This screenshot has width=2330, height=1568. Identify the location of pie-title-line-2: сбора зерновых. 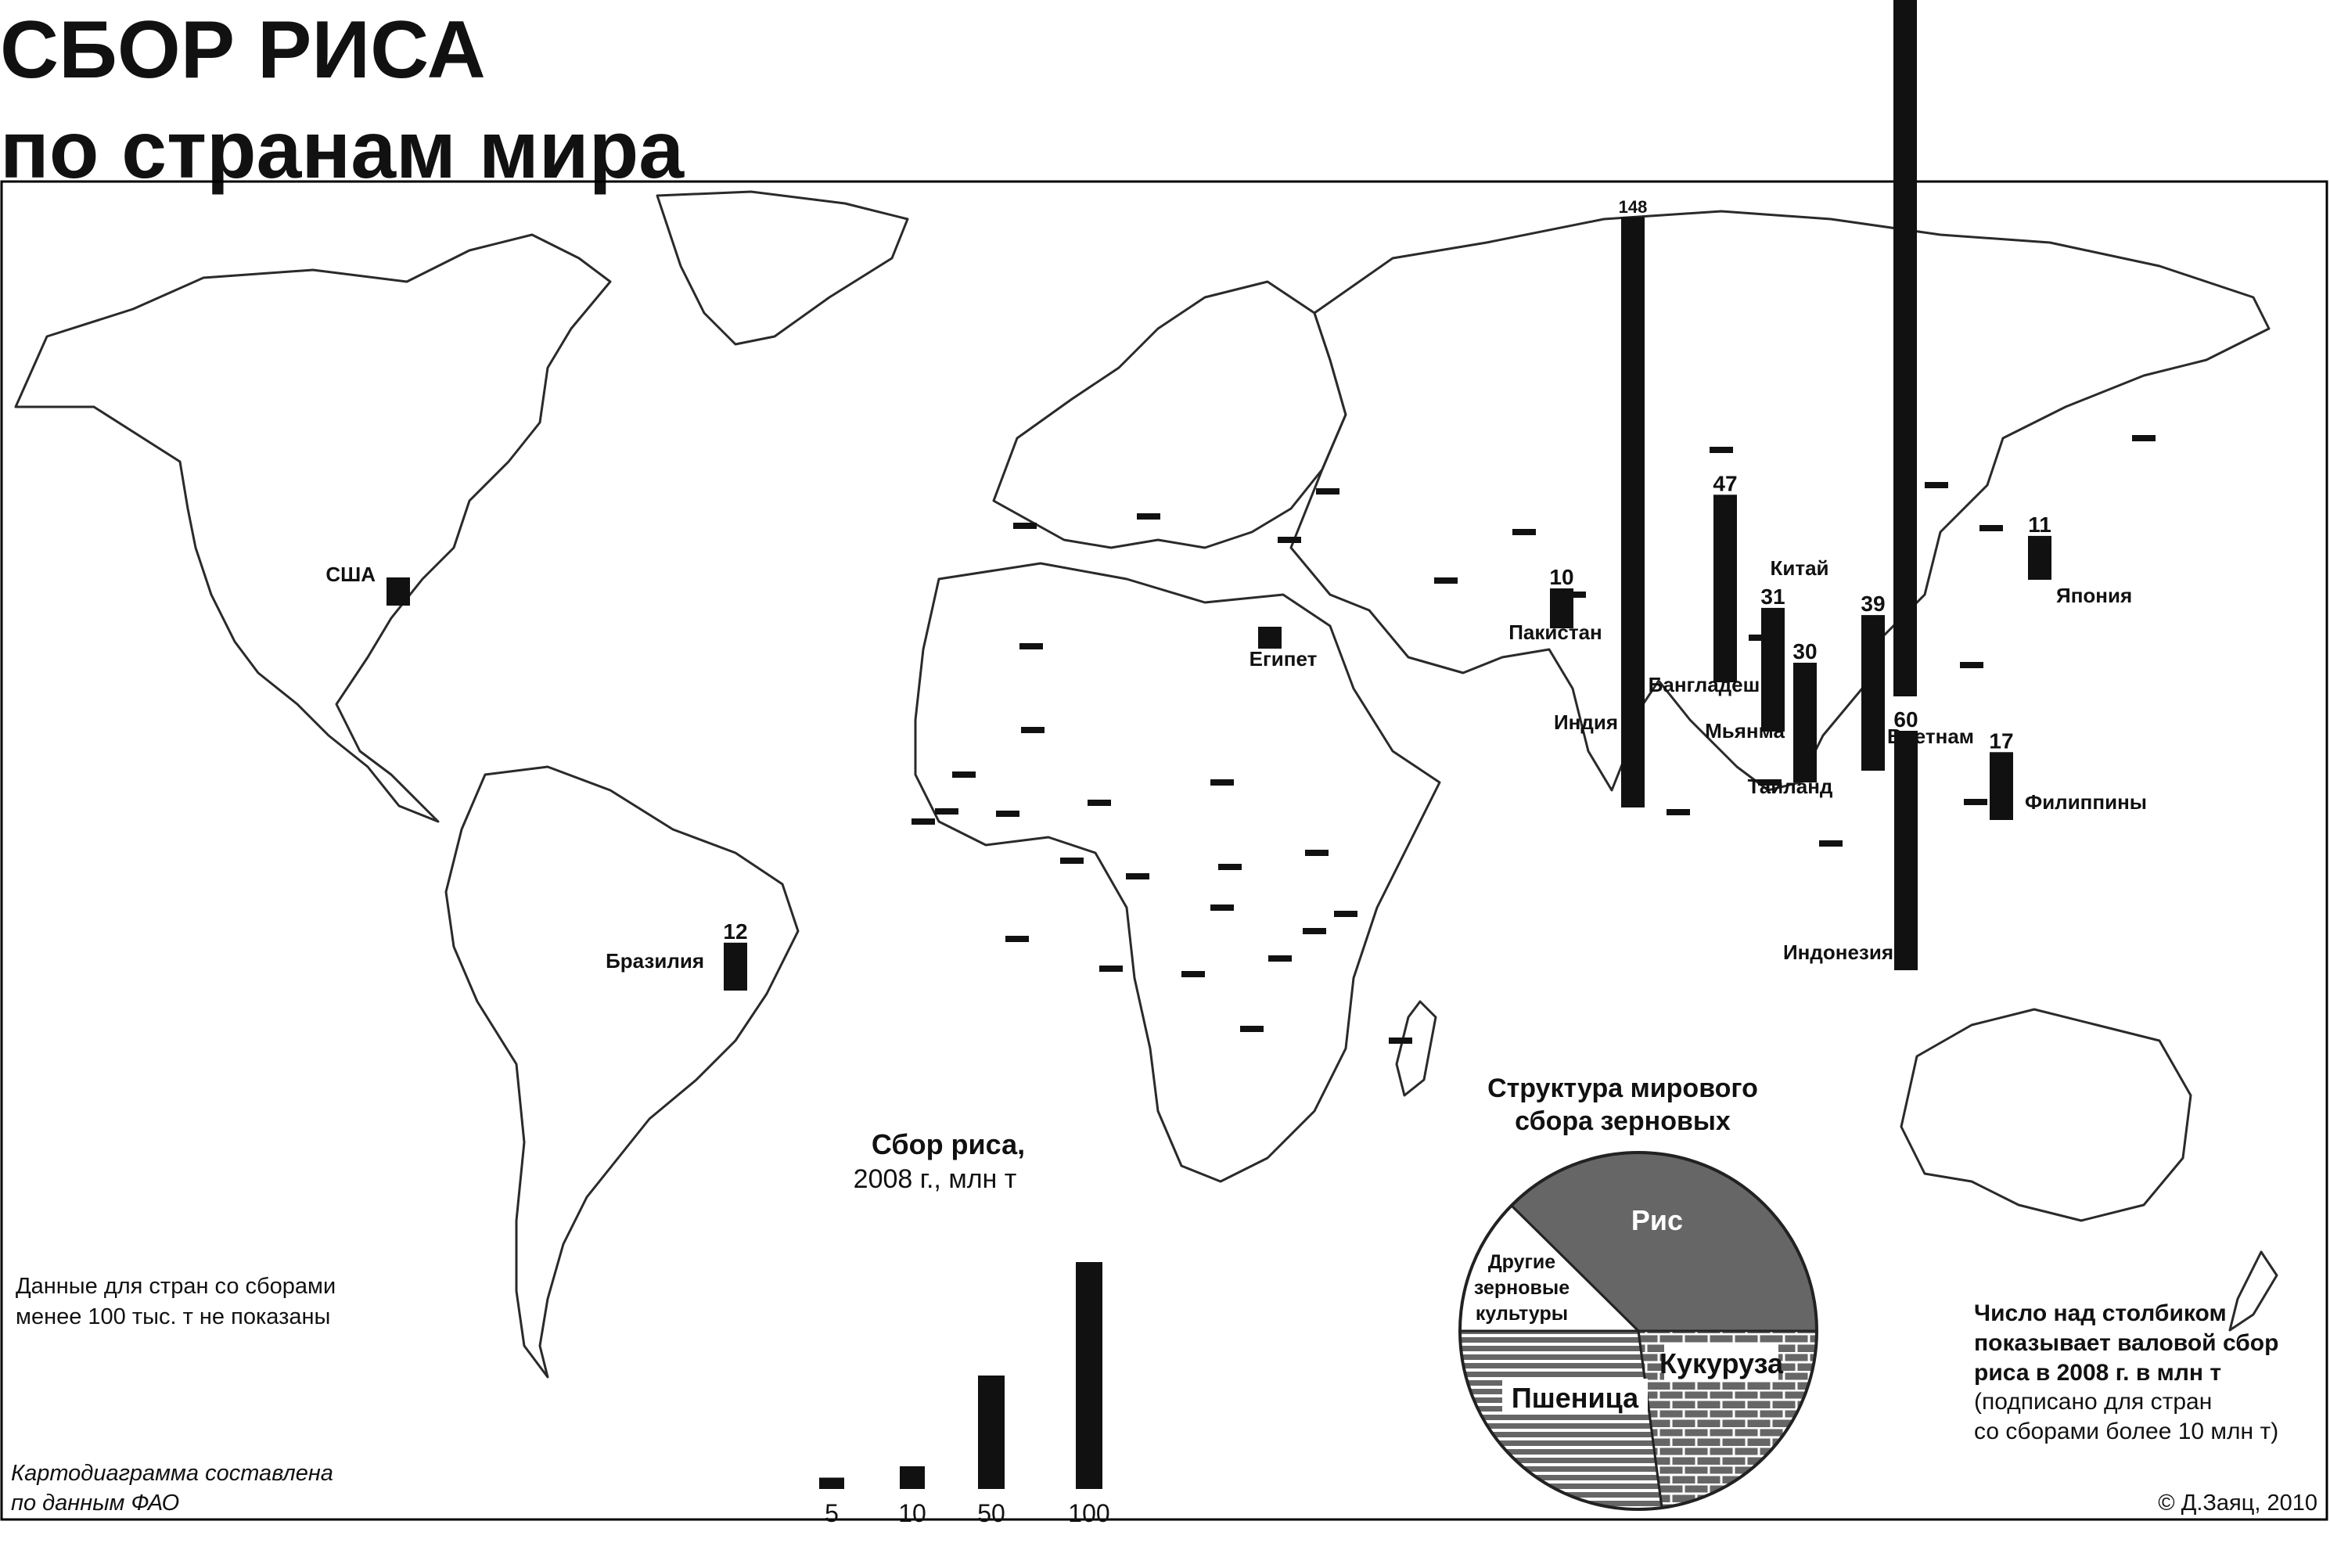
(1623, 1121).